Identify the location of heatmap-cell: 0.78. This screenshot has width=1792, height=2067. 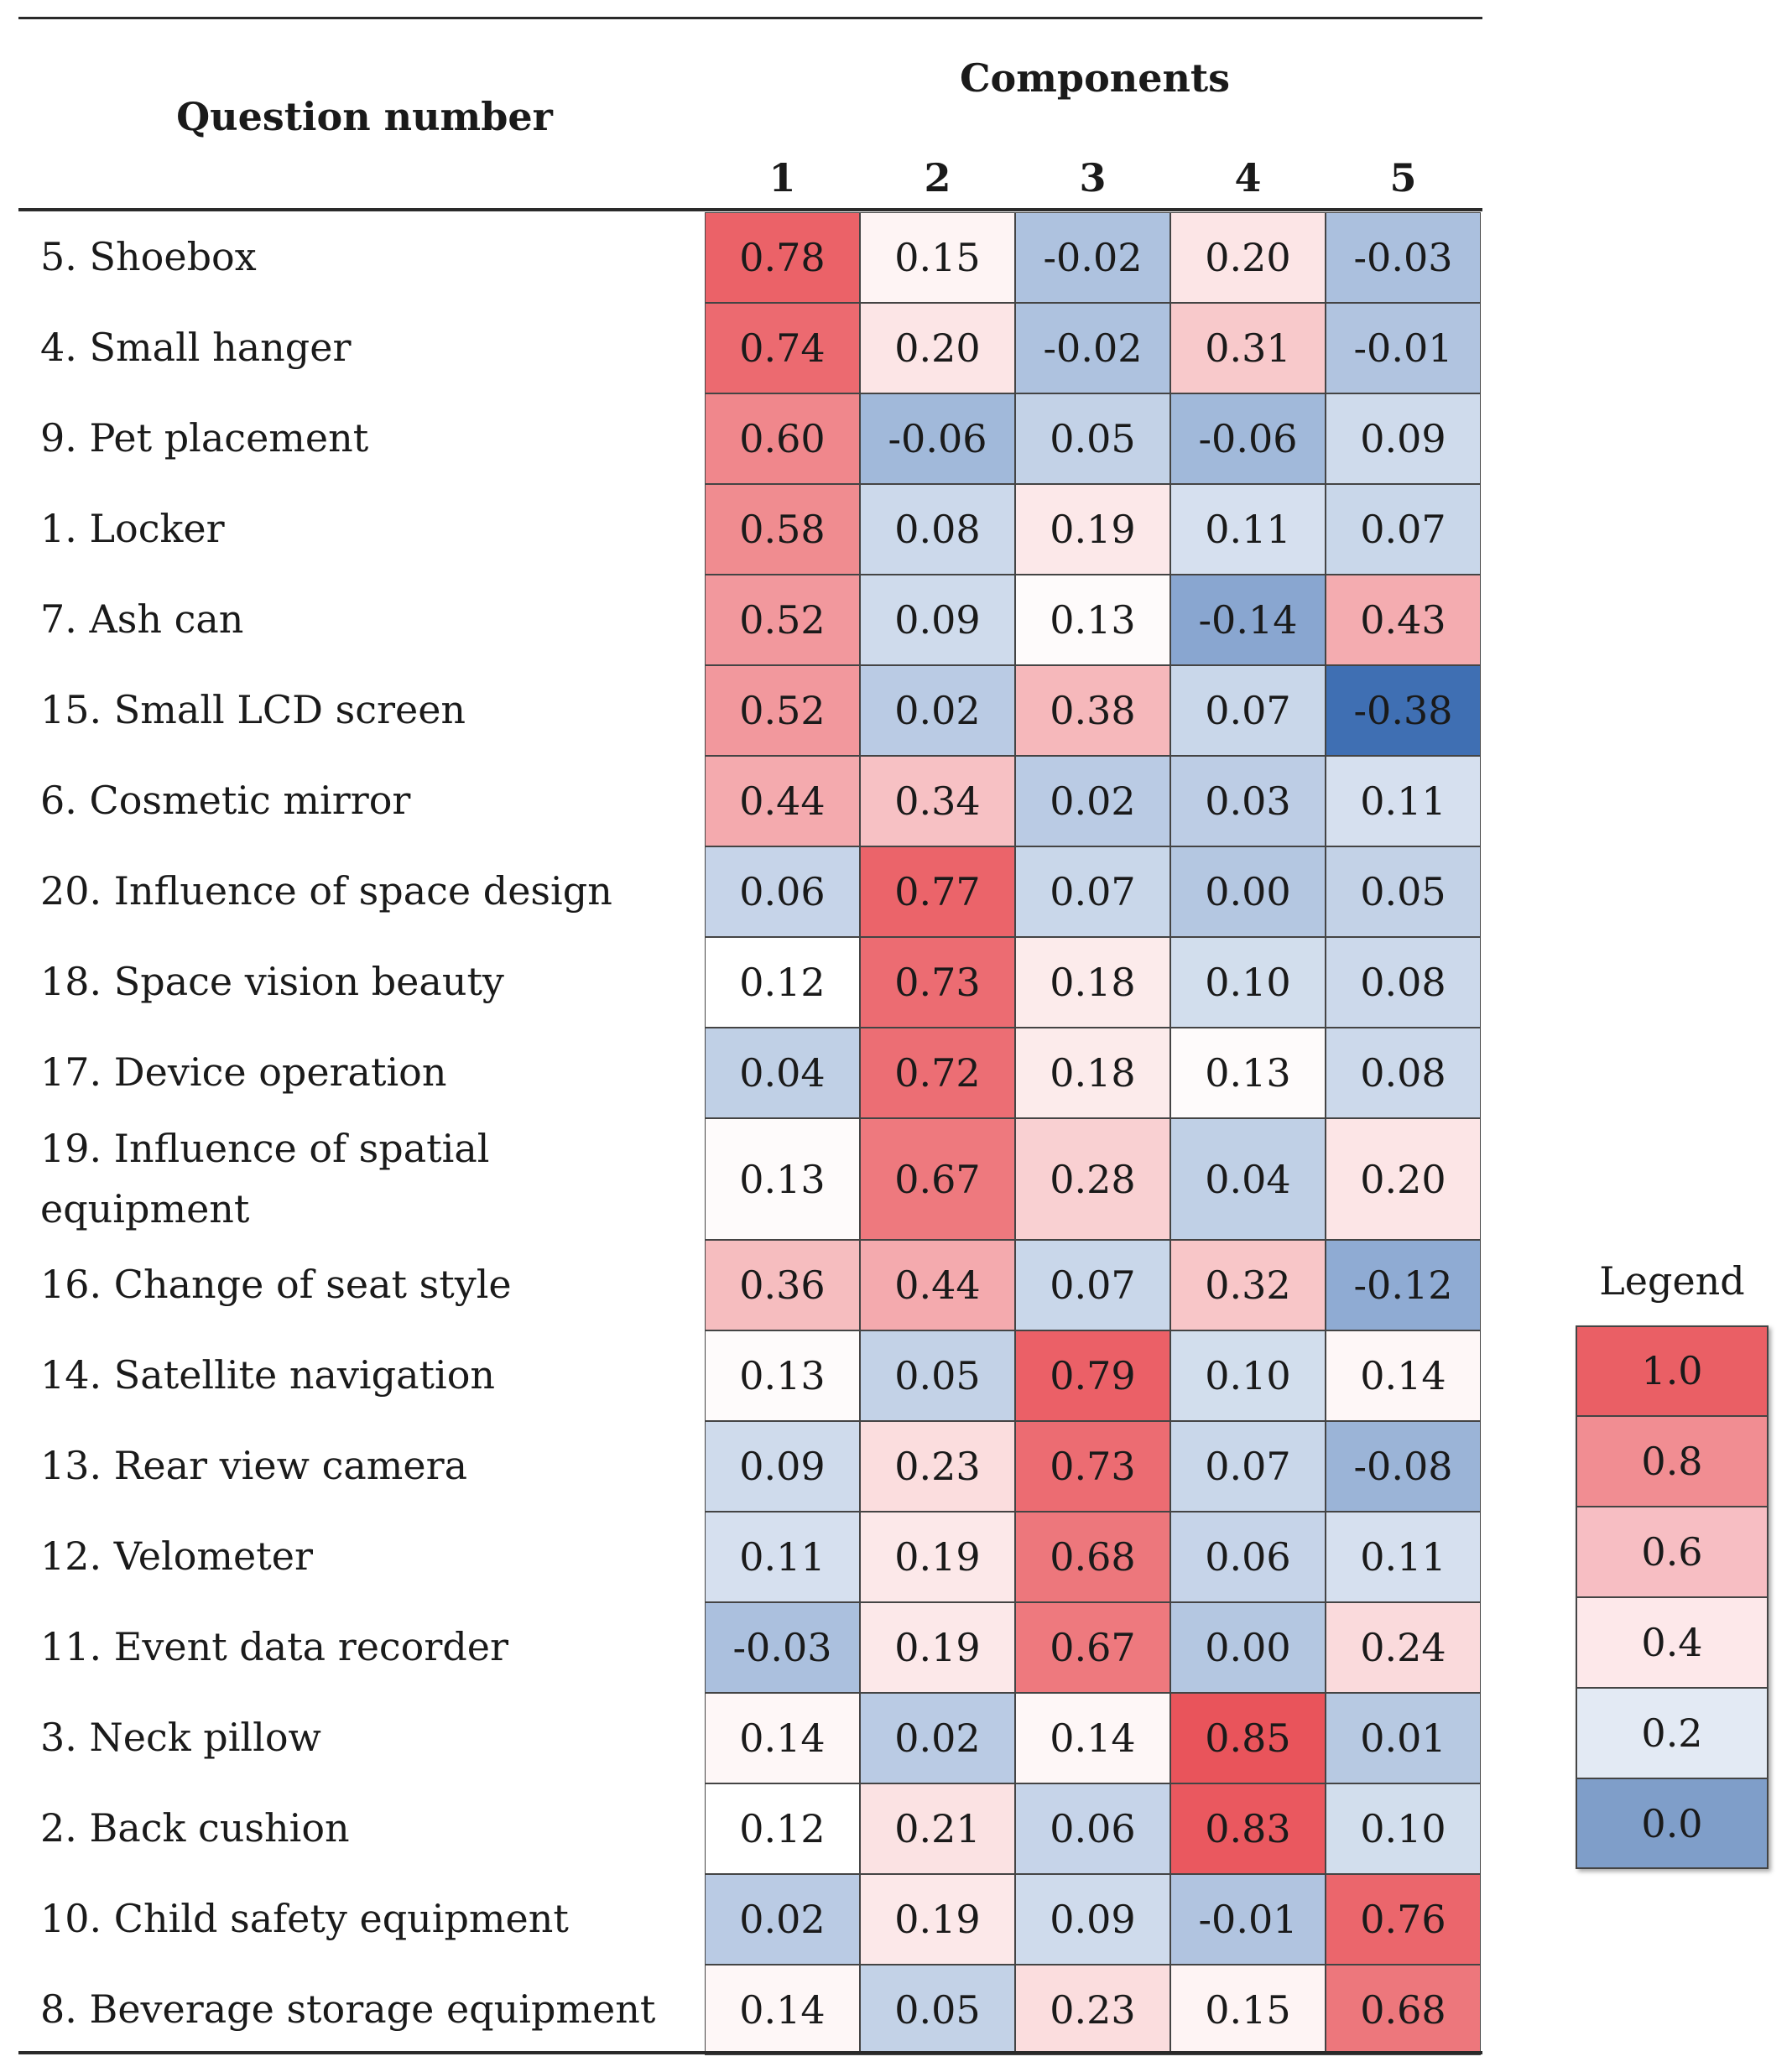
(783, 257).